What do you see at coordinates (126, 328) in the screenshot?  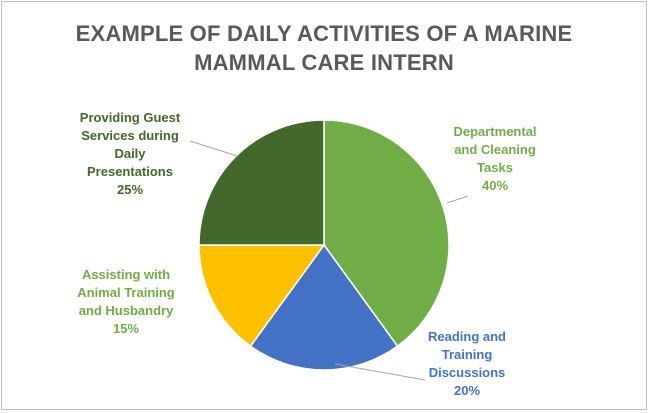 I see `data-label-value-2: 15%` at bounding box center [126, 328].